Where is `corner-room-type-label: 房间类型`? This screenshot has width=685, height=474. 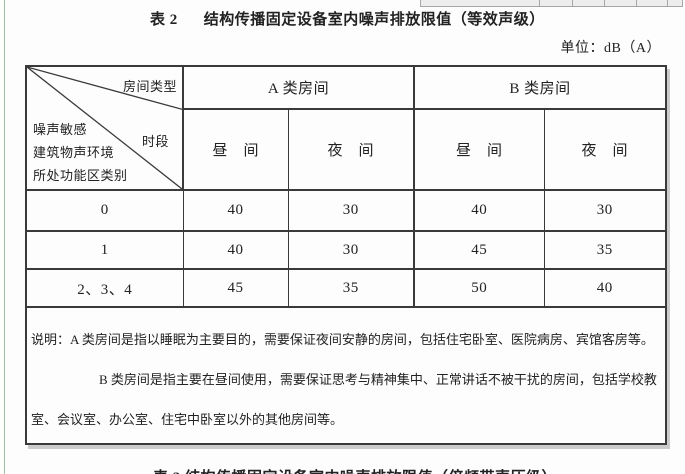 corner-room-type-label: 房间类型 is located at coordinates (149, 86).